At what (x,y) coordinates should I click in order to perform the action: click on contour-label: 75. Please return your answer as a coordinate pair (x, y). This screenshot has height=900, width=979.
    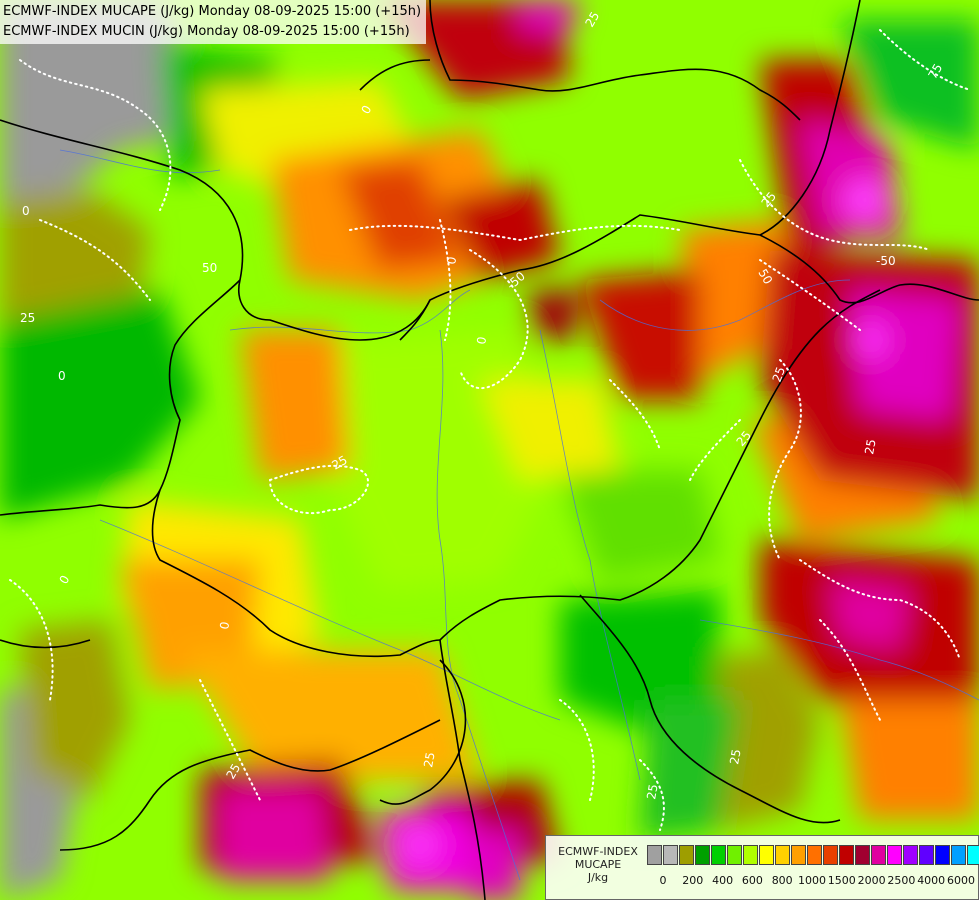
    Looking at the image, I should click on (935, 71).